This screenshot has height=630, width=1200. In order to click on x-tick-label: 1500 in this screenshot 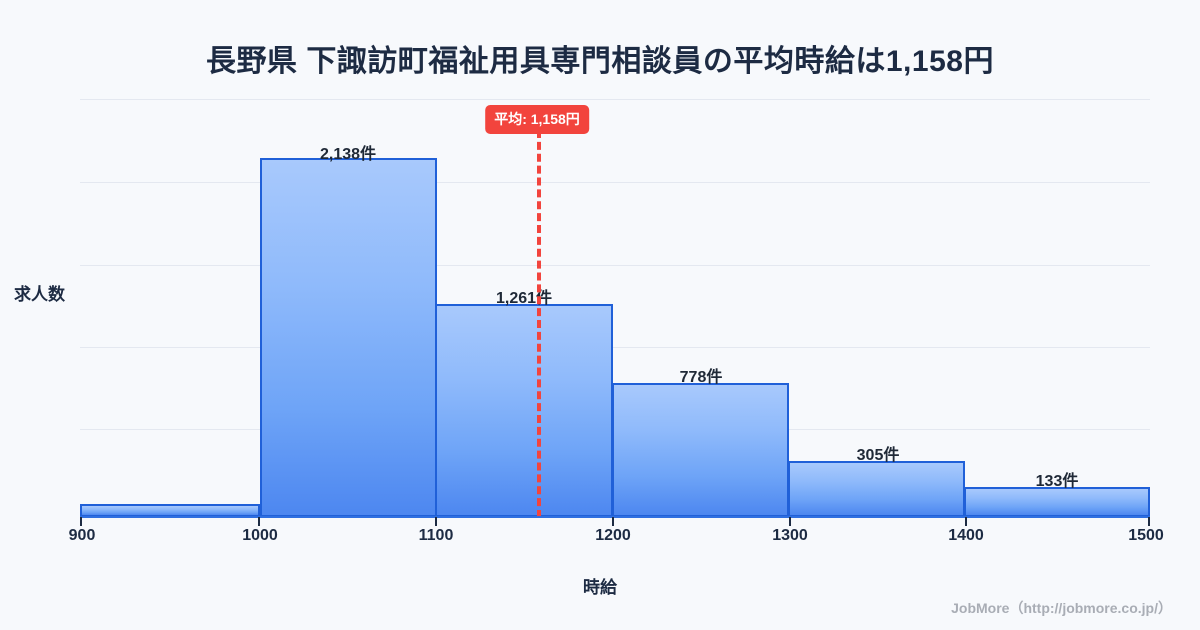, I will do `click(1146, 535)`.